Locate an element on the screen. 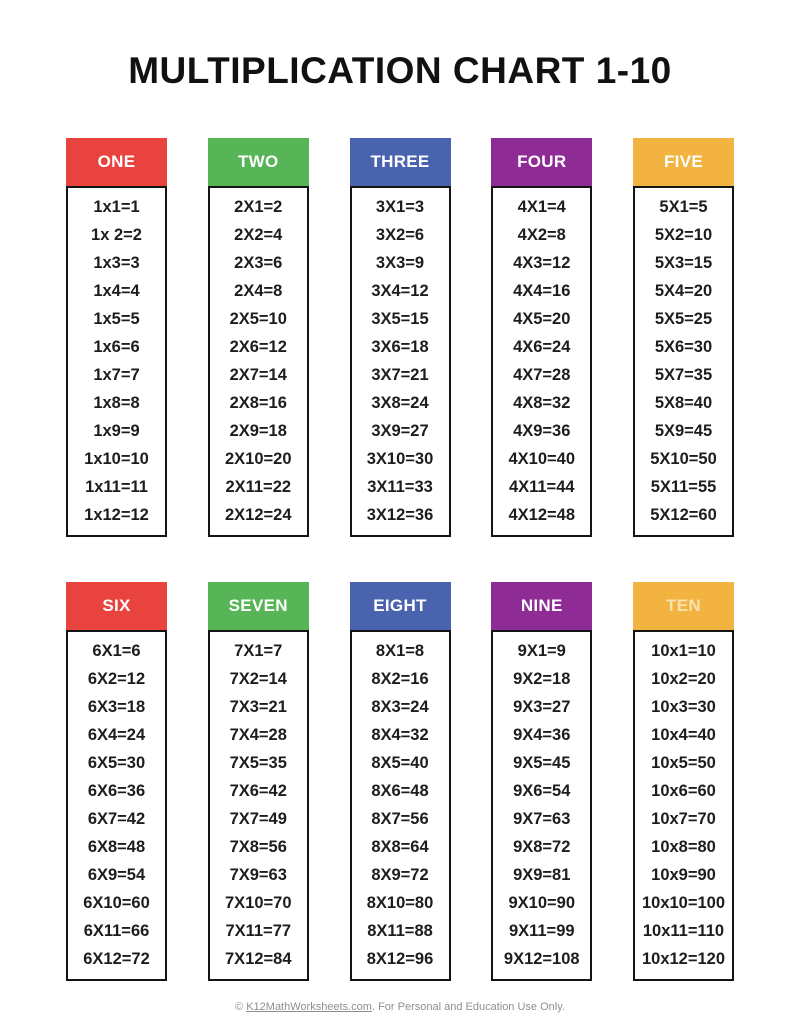  fact-cell: 1x11=11 is located at coordinates (116, 486).